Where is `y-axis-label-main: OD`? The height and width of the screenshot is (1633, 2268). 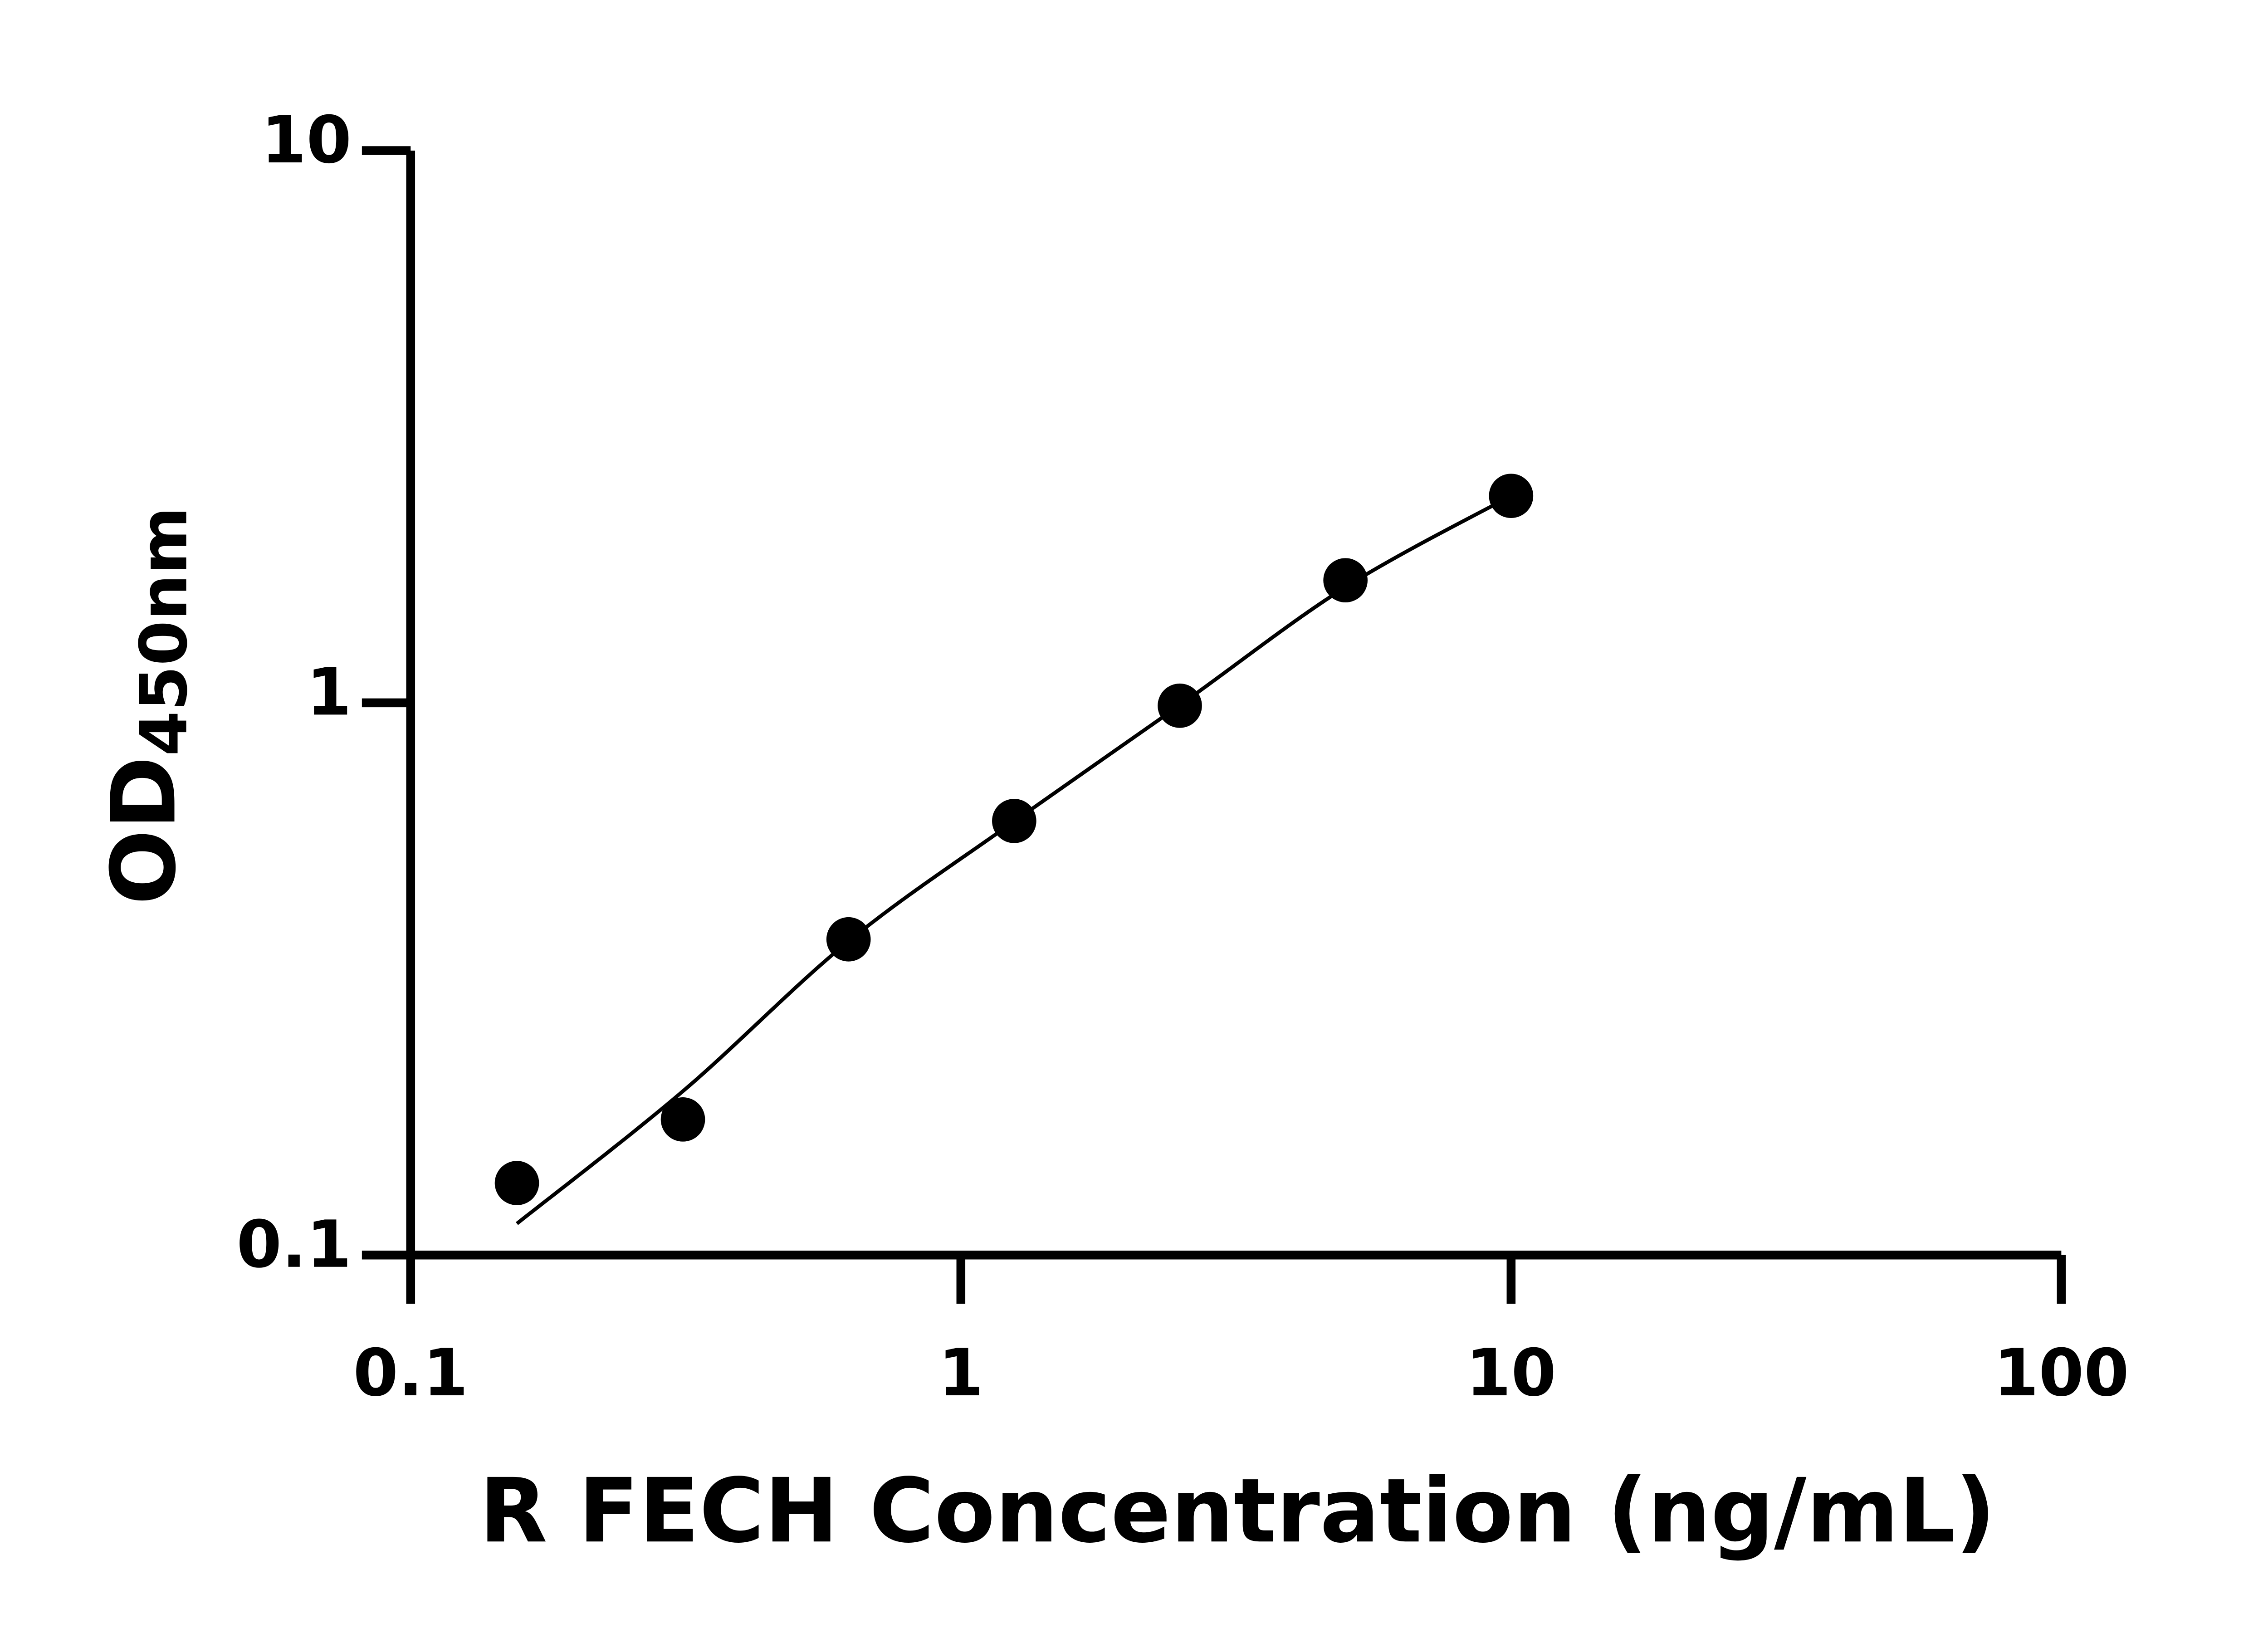 y-axis-label-main: OD is located at coordinates (144, 830).